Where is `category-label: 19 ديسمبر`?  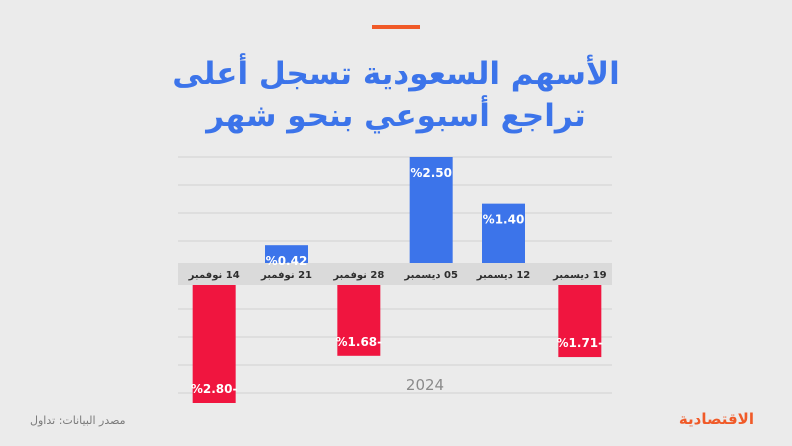
category-label: 19 ديسمبر is located at coordinates (579, 275).